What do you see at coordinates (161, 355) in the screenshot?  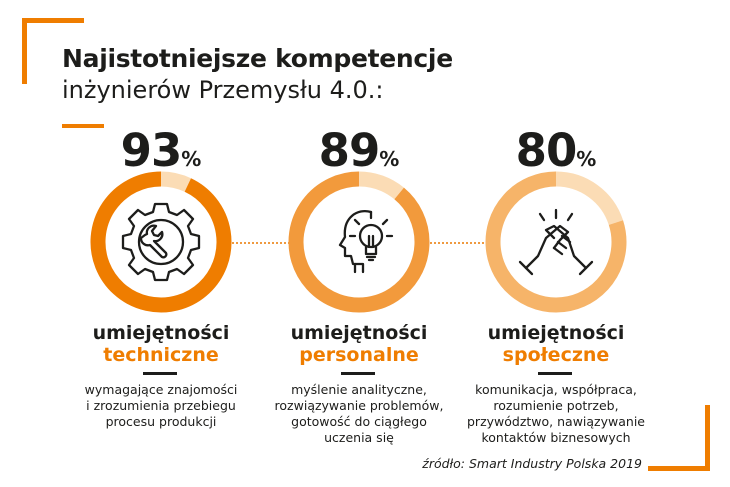 I see `skill-category: techniczne` at bounding box center [161, 355].